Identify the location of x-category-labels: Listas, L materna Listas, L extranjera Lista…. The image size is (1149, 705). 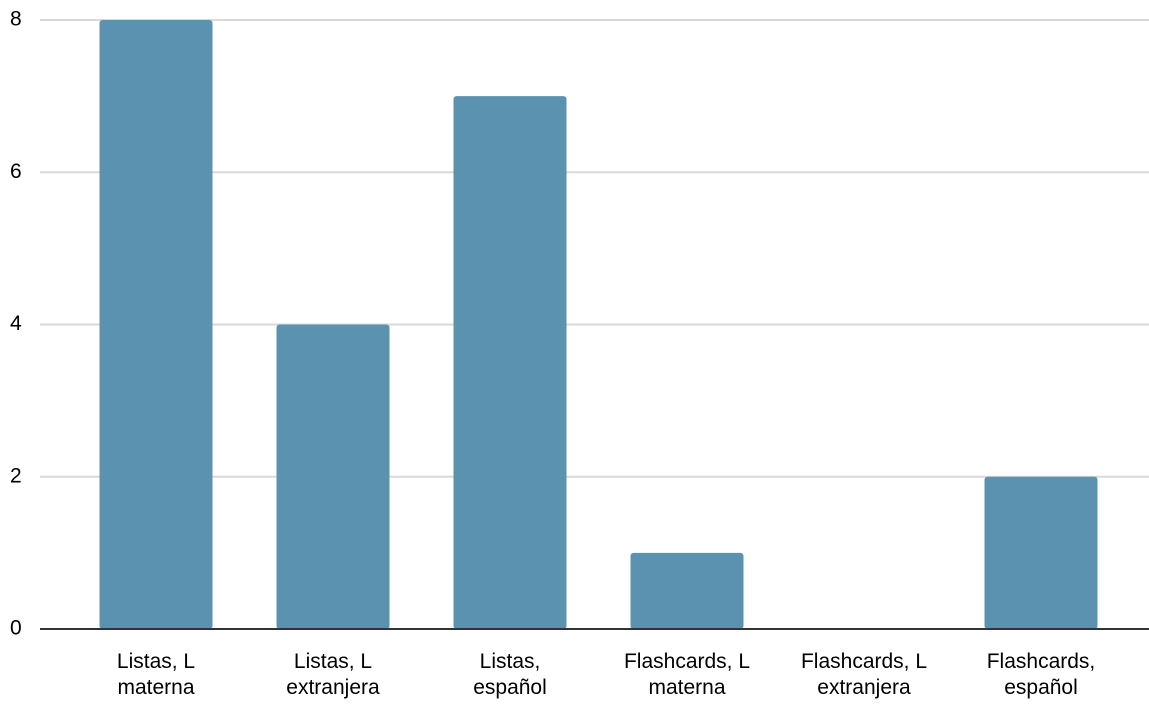
(606, 674).